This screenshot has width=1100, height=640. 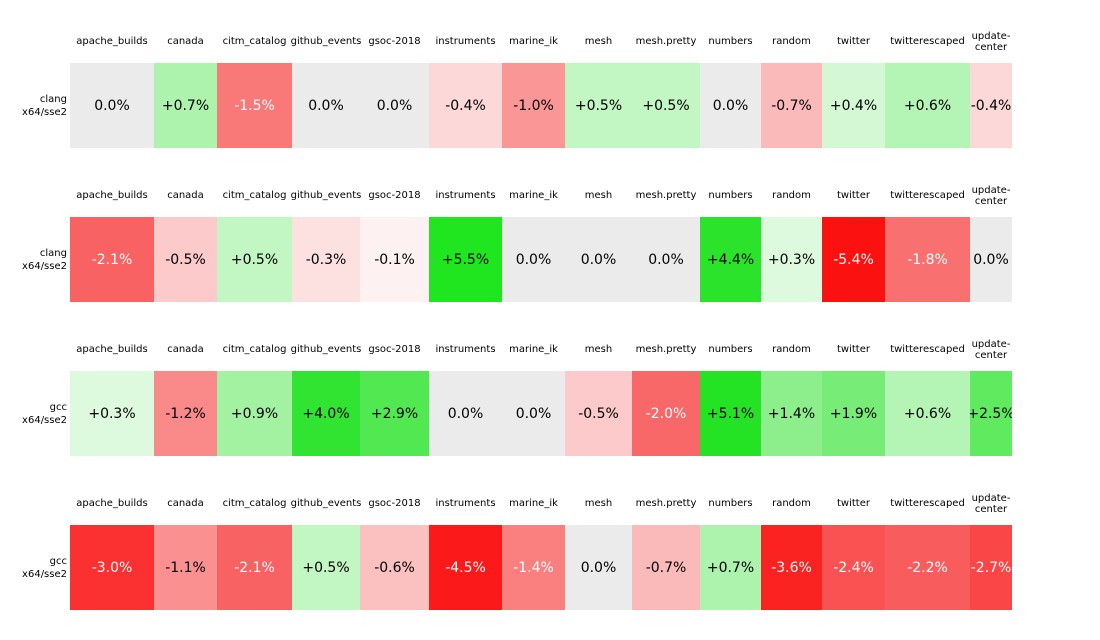 What do you see at coordinates (326, 413) in the screenshot?
I see `heatmap-cell-github_events: +4.0%` at bounding box center [326, 413].